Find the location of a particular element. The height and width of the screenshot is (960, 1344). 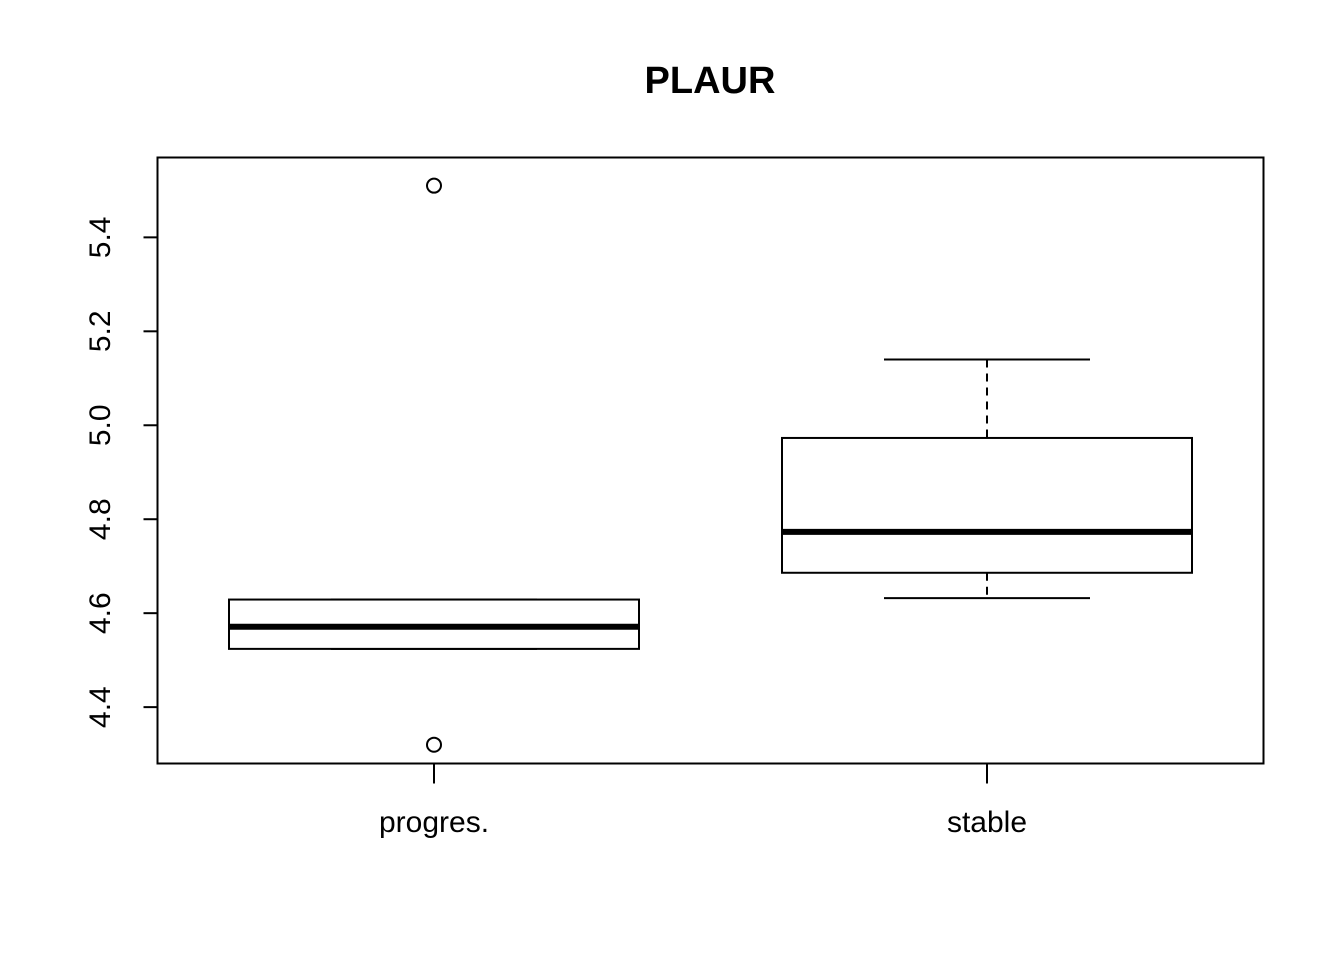

chart-title: PLAUR is located at coordinates (710, 81).